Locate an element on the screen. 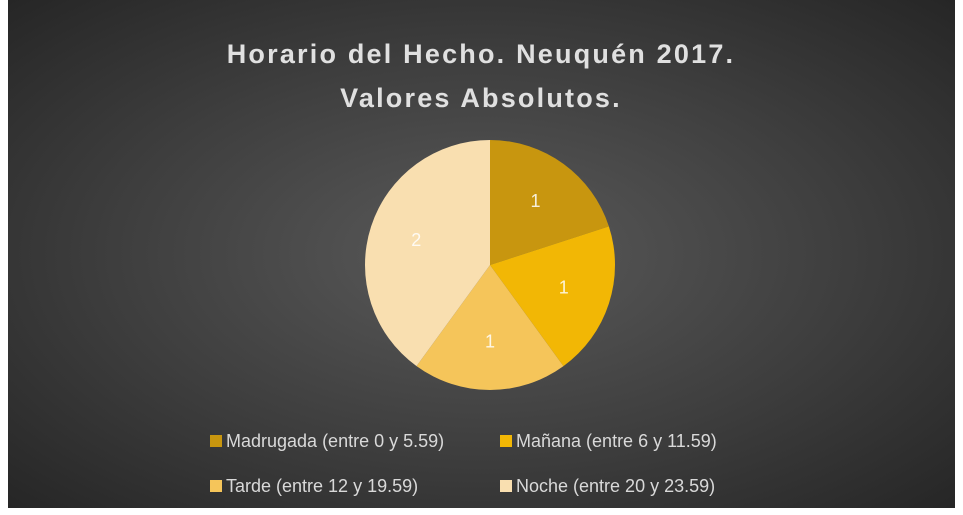  legend-label: Mañana (entre 6 y 11.59) is located at coordinates (616, 441).